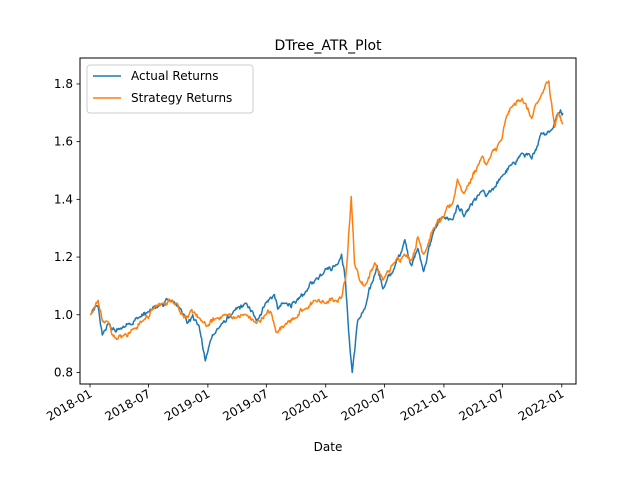  Describe the element at coordinates (63, 142) in the screenshot. I see `y-tick-label: 1.6` at that location.